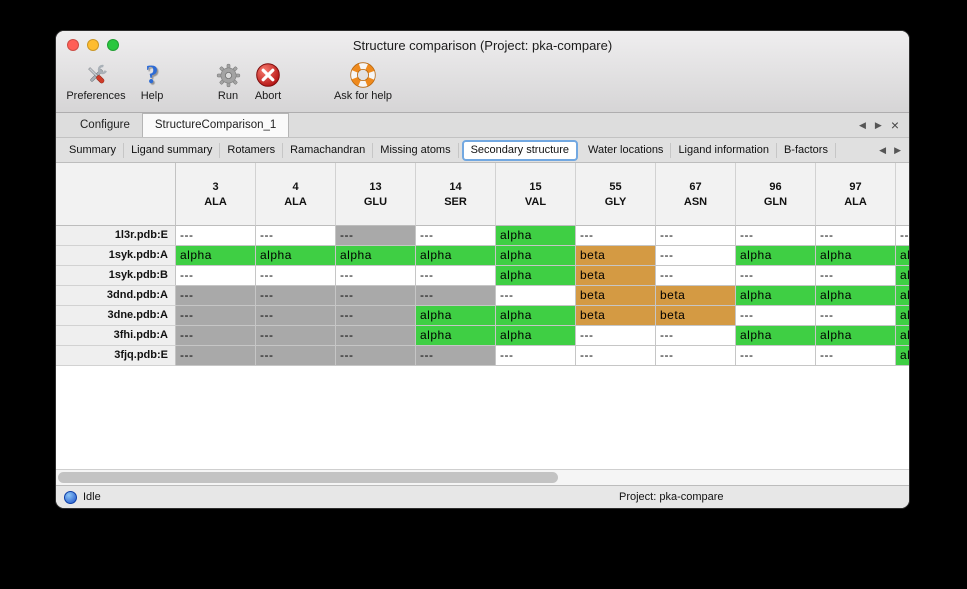  Describe the element at coordinates (268, 96) in the screenshot. I see `abort-label: Abort` at that location.